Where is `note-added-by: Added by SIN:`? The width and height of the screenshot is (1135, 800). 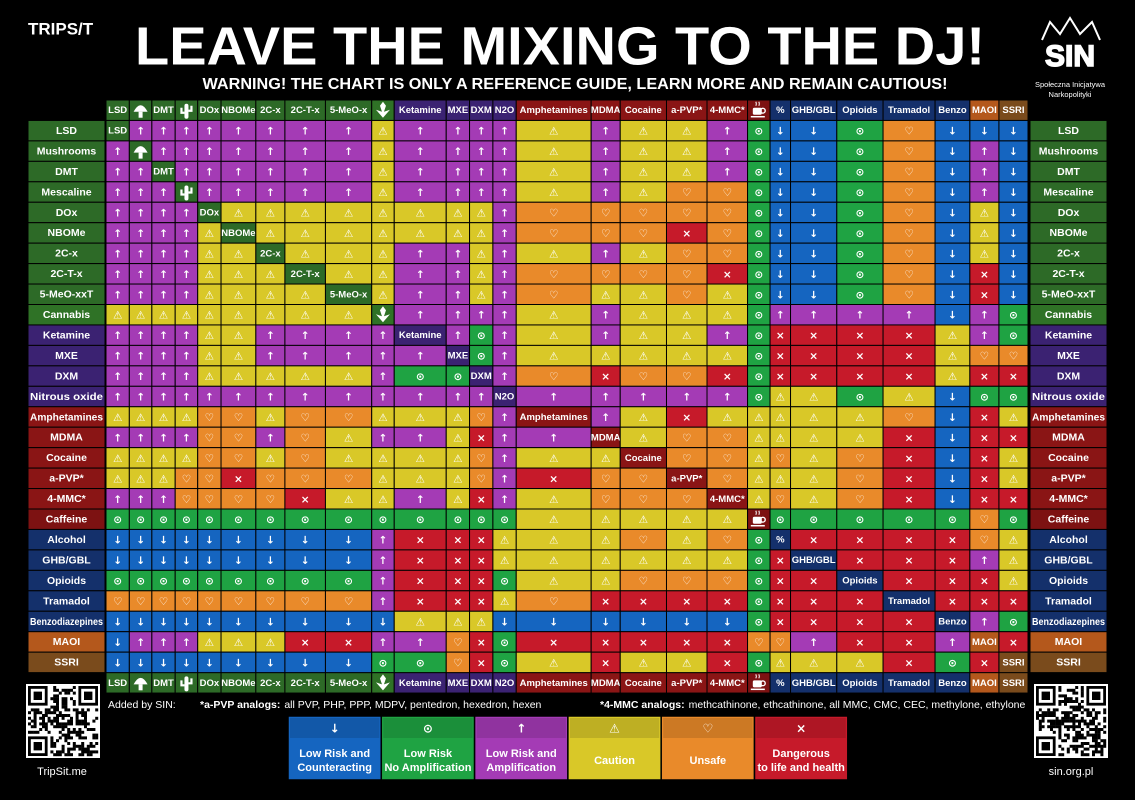
note-added-by: Added by SIN: is located at coordinates (142, 705).